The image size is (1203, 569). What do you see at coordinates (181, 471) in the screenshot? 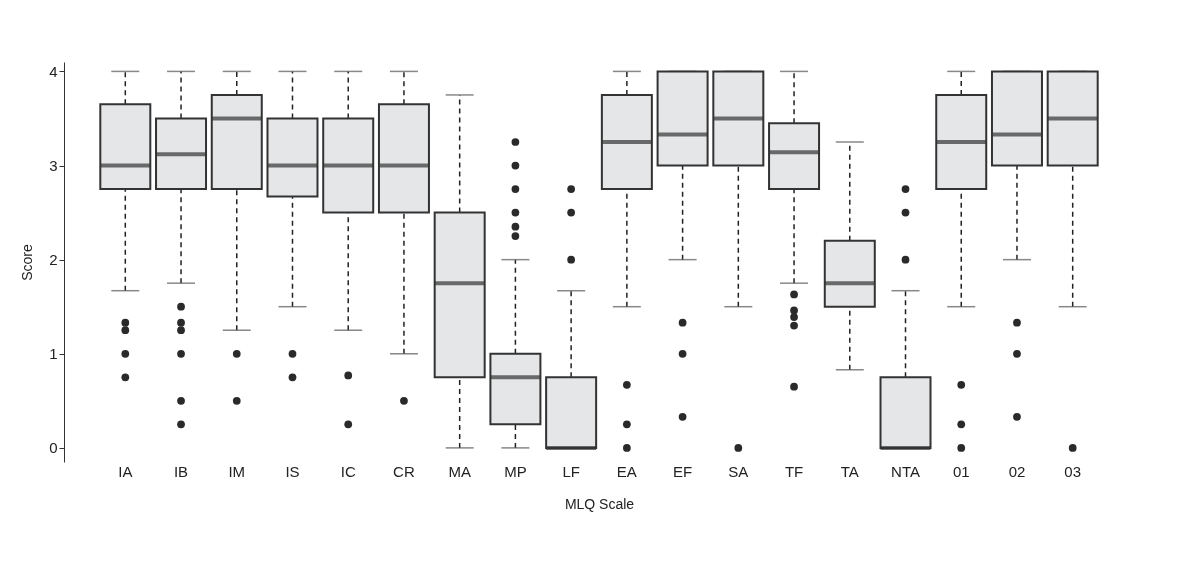
I see `x-tick-label: IB` at bounding box center [181, 471].